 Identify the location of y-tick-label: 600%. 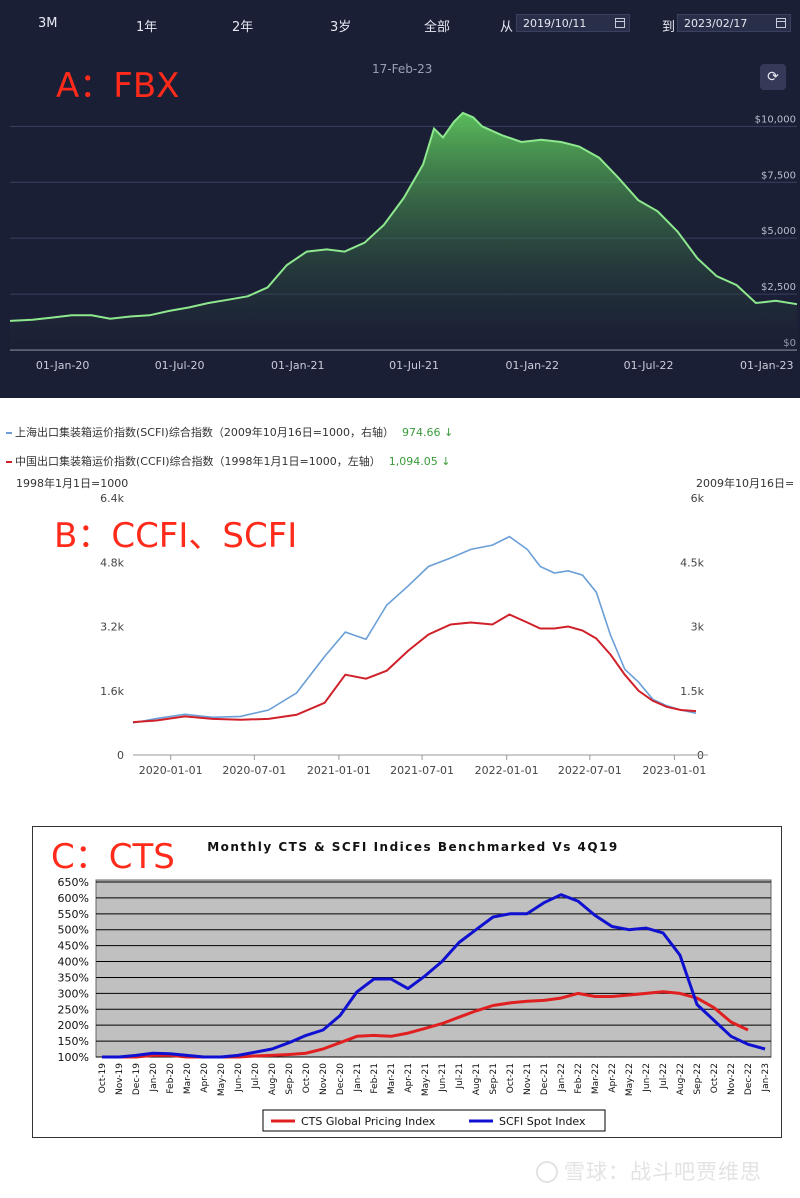
(73, 898).